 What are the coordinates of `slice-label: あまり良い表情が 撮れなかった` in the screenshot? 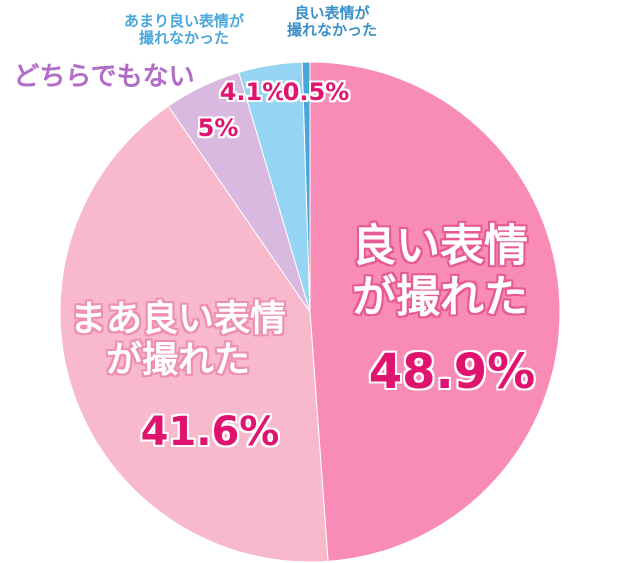 It's located at (184, 29).